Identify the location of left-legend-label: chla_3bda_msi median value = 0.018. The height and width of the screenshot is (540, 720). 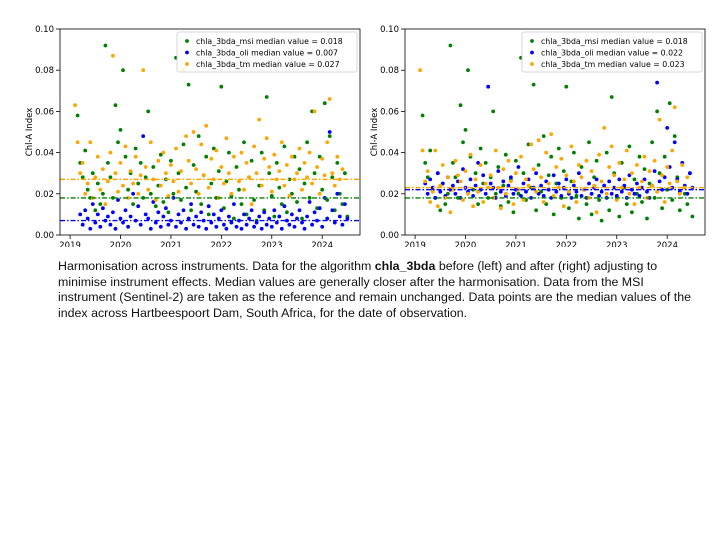
(269, 41).